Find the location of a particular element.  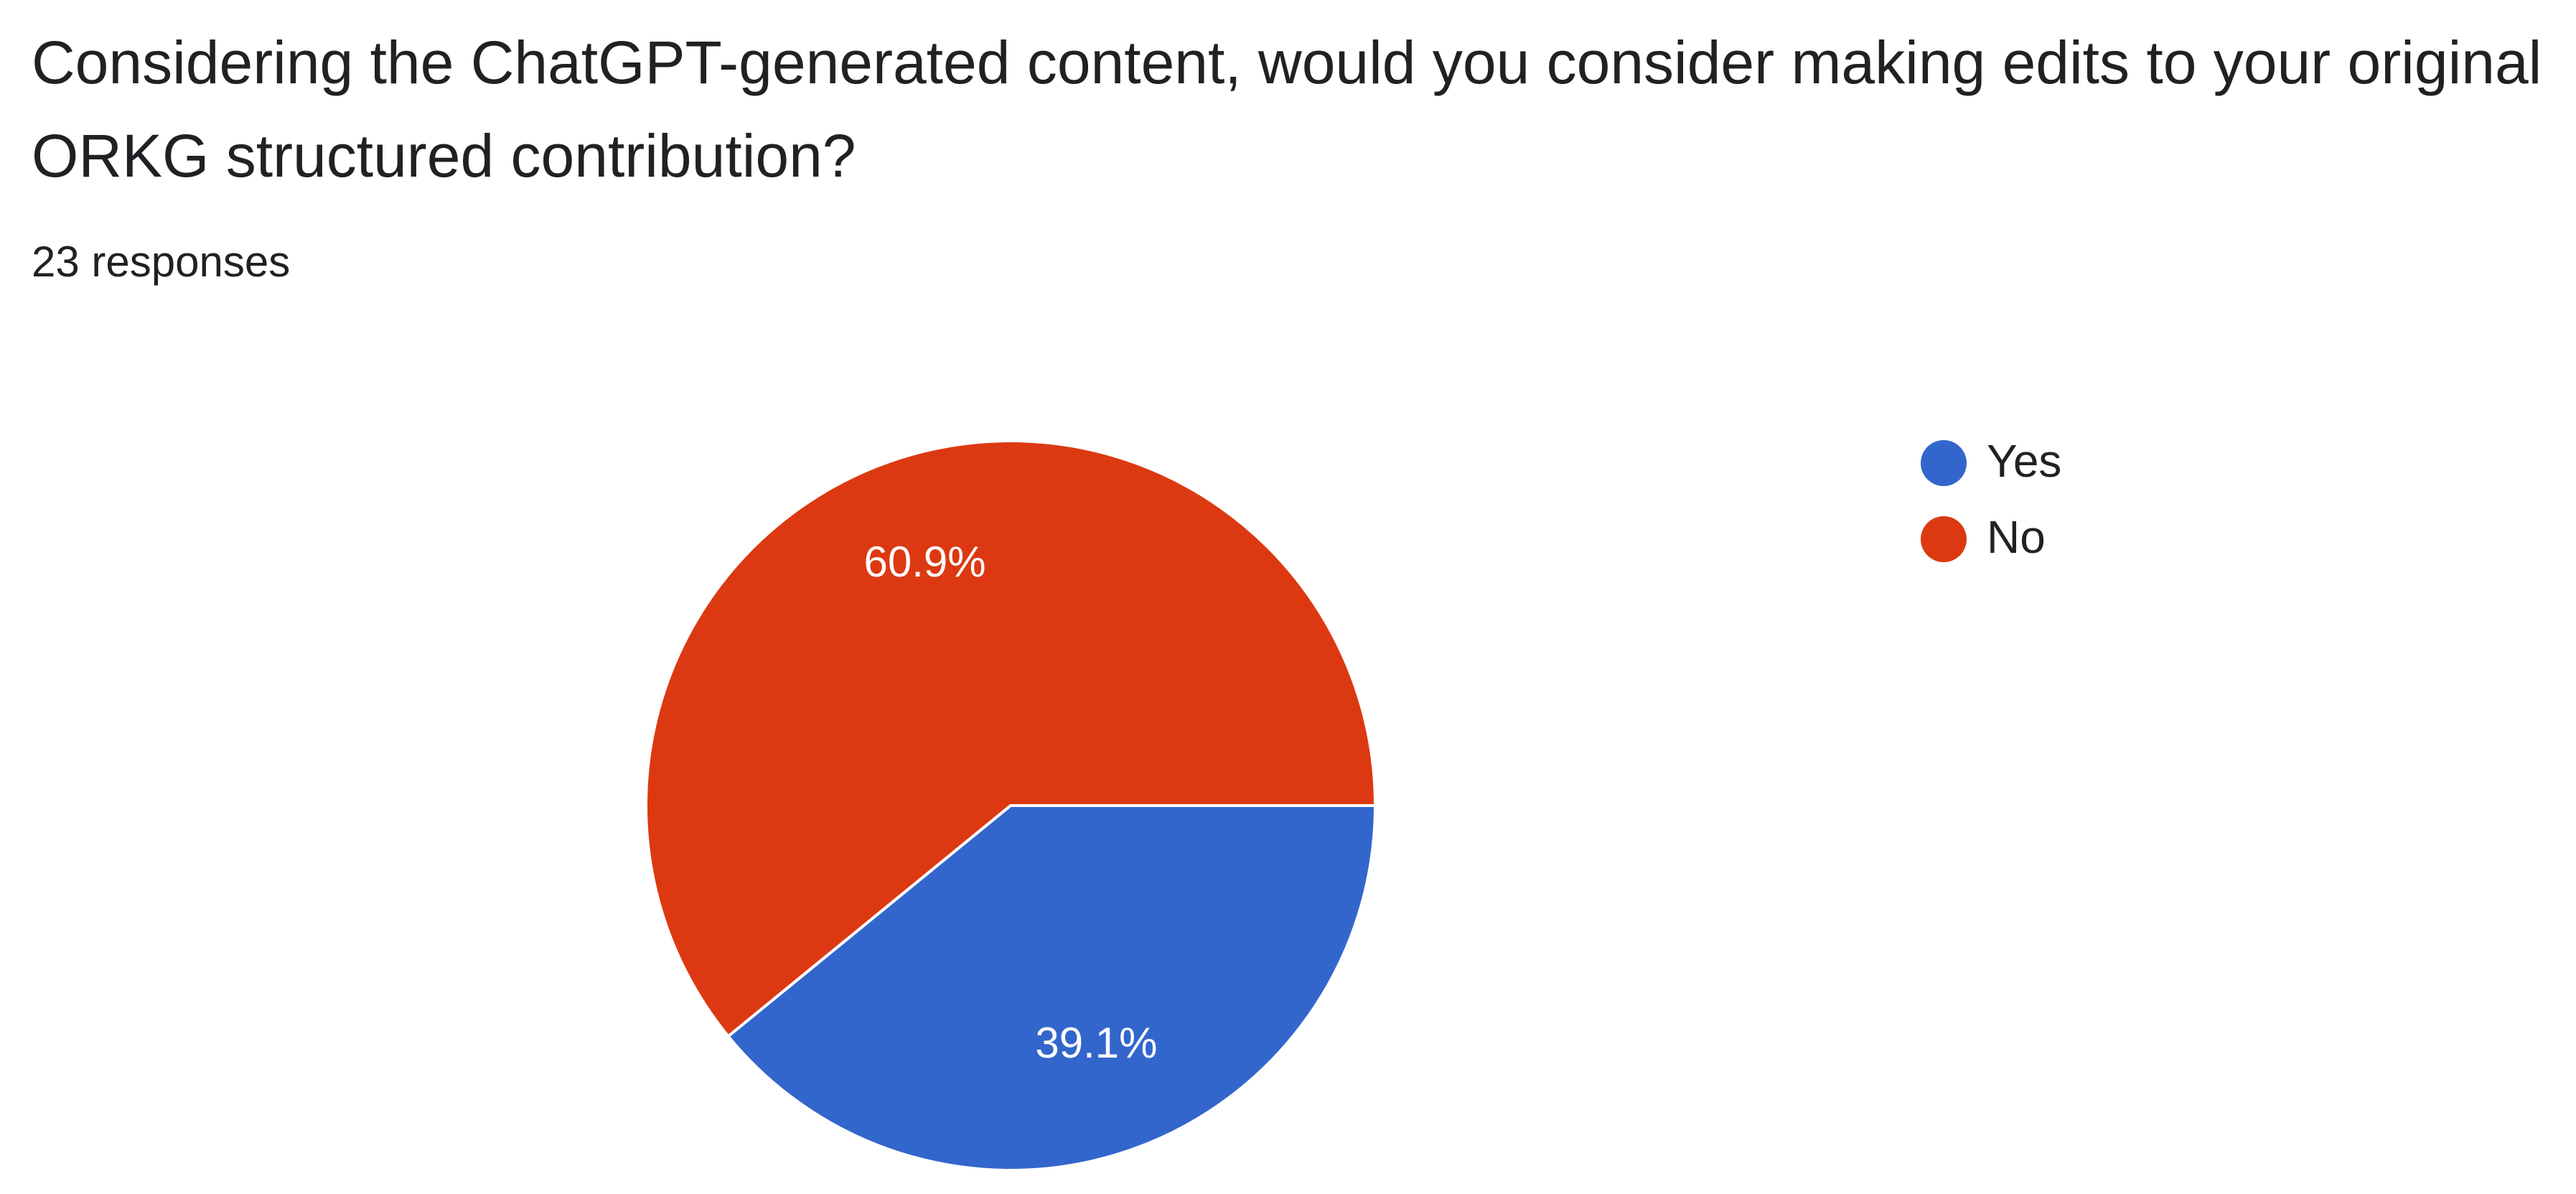

response-count: 23 responses is located at coordinates (162, 262).